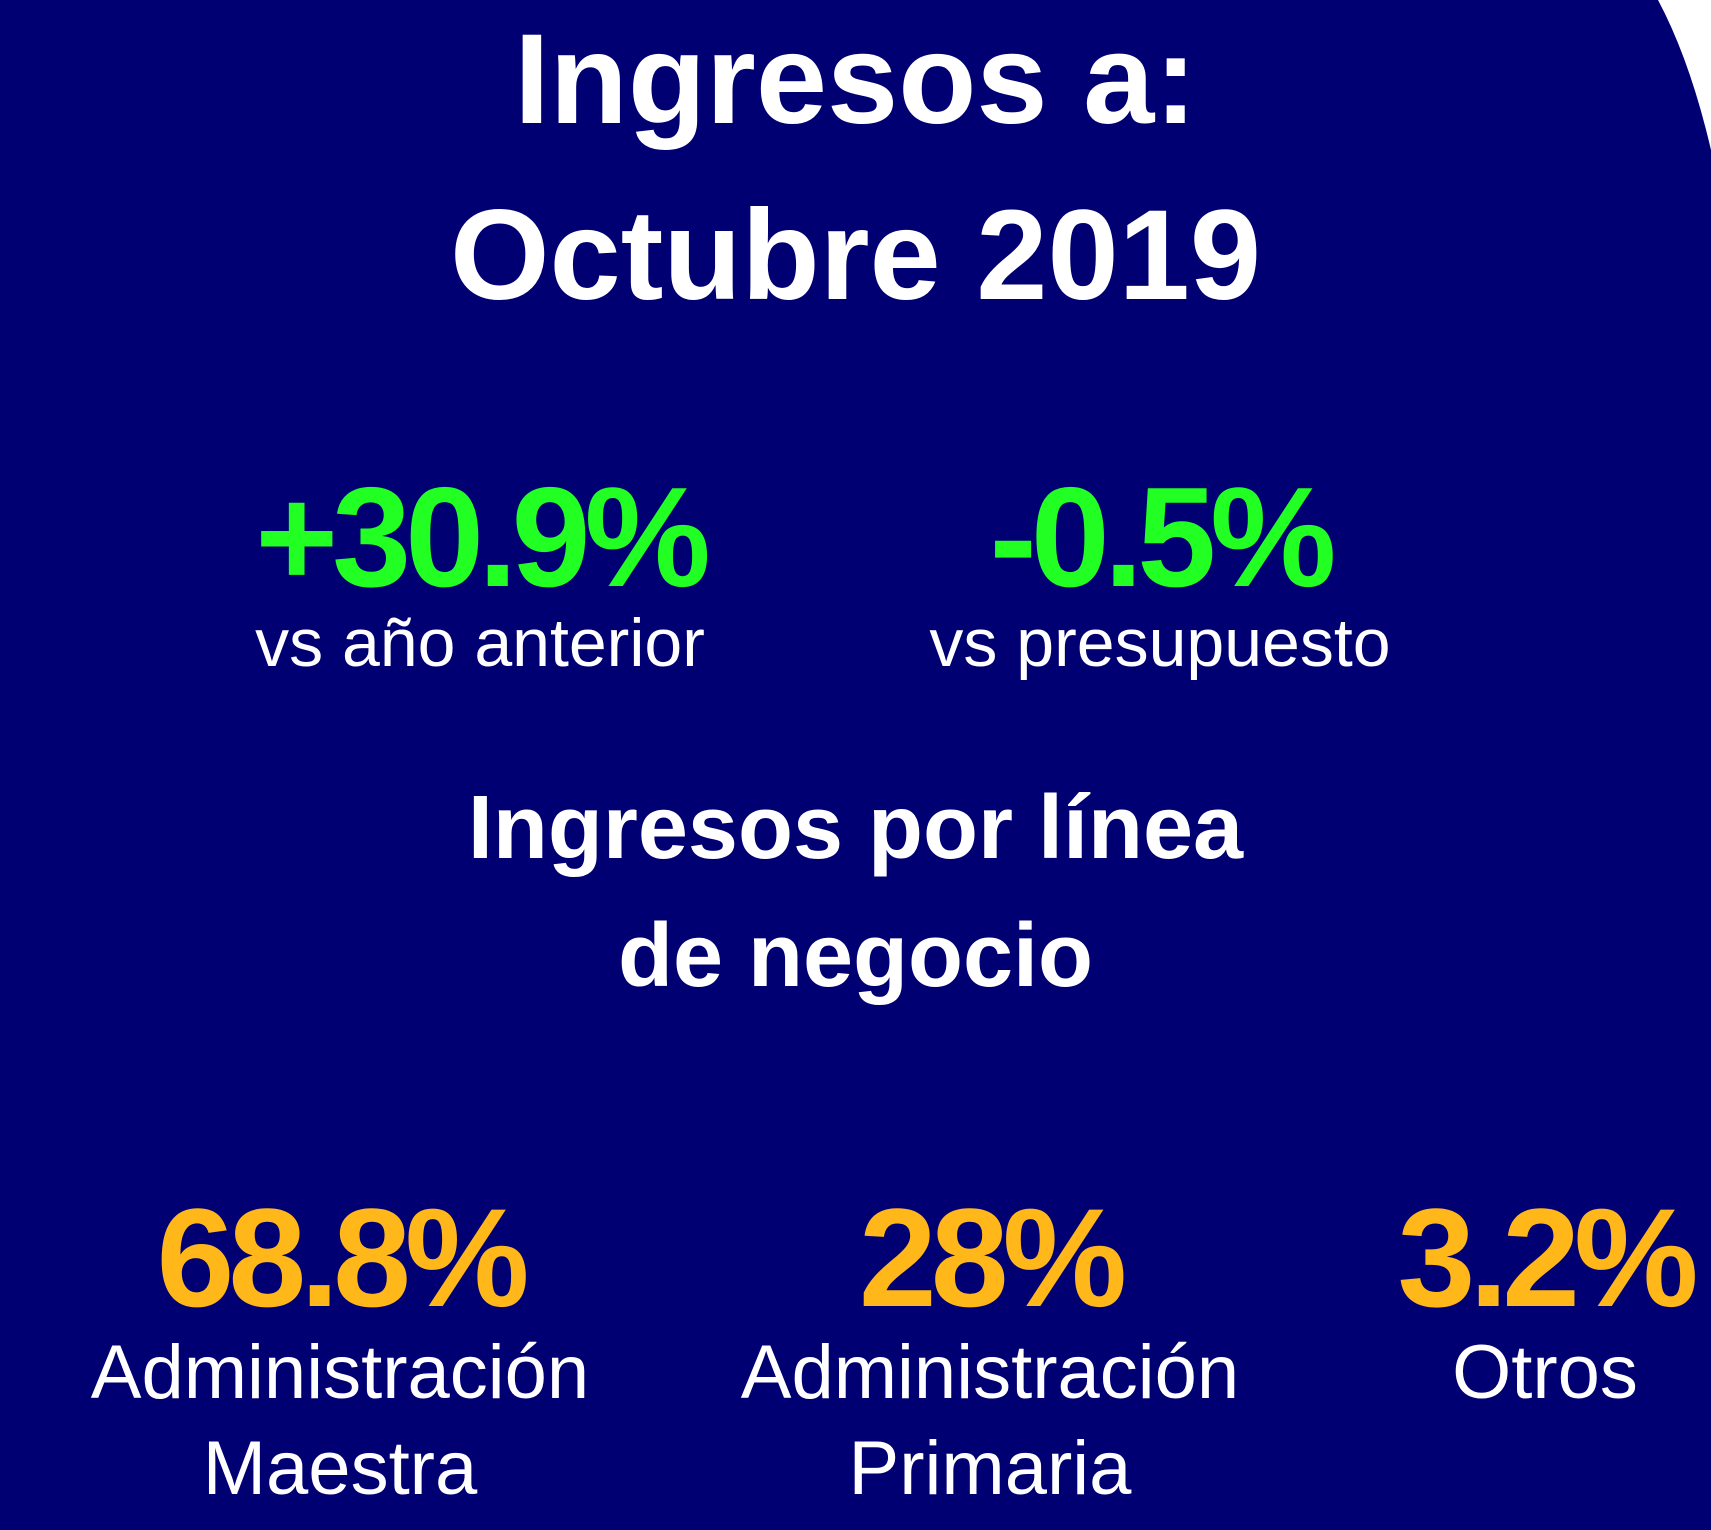  I want to click on top-right-curve, so click(1684, 75).